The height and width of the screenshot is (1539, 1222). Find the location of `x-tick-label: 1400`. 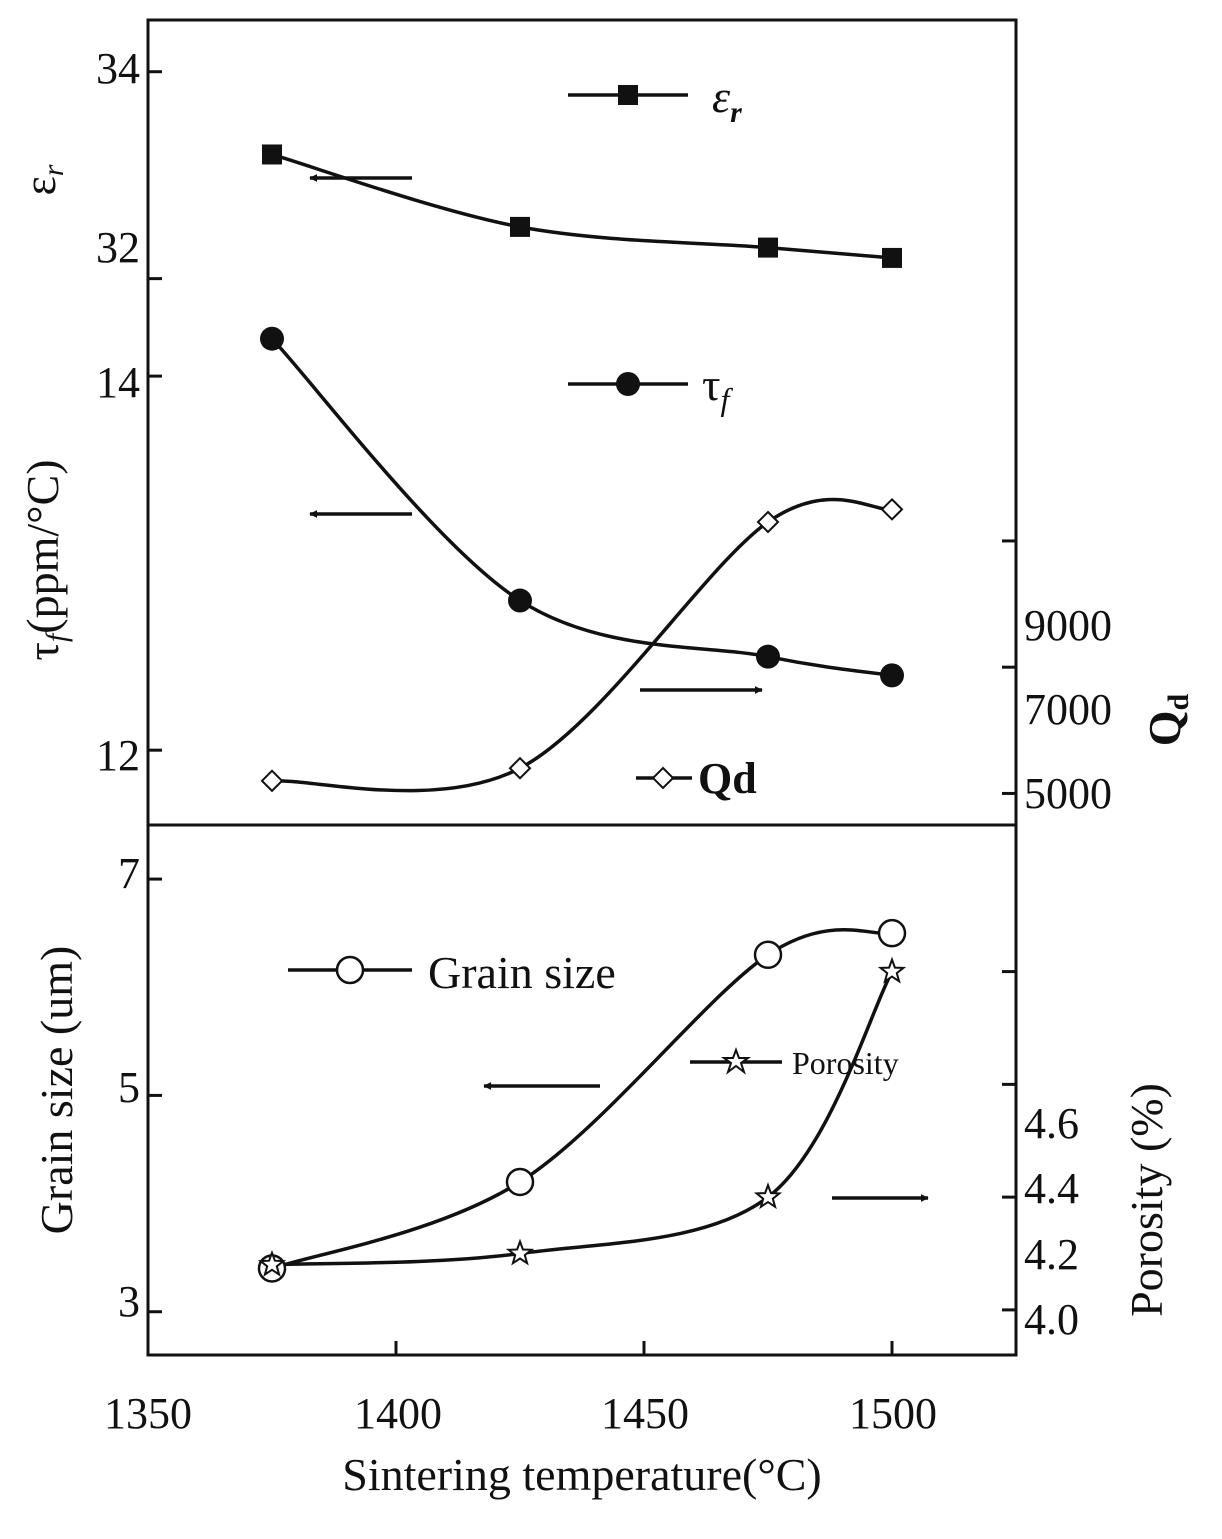

x-tick-label: 1400 is located at coordinates (398, 1413).